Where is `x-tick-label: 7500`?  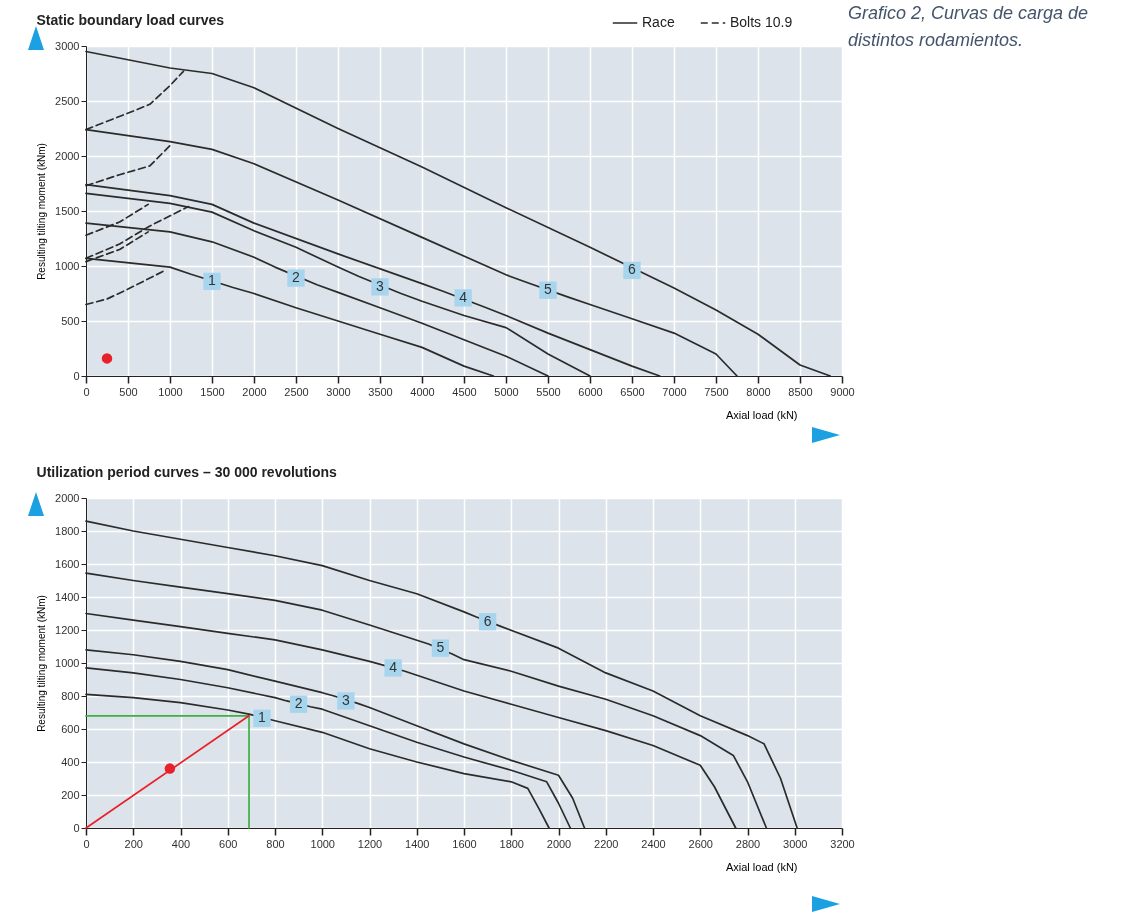
x-tick-label: 7500 is located at coordinates (716, 391).